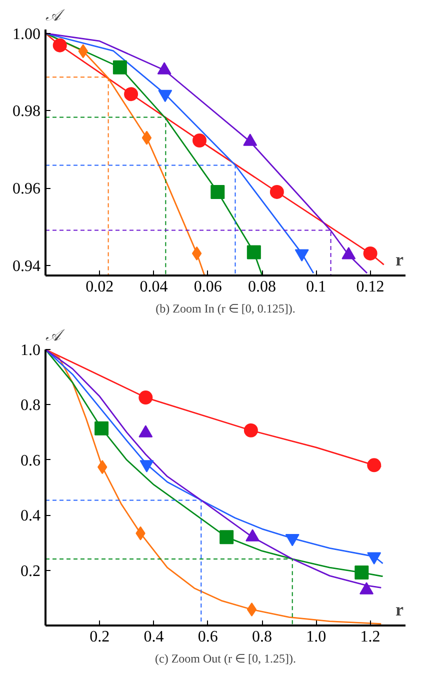 The height and width of the screenshot is (673, 435). I want to click on text: (c) Zoom Out (r ∈ [0, 1.25])., so click(225, 659).